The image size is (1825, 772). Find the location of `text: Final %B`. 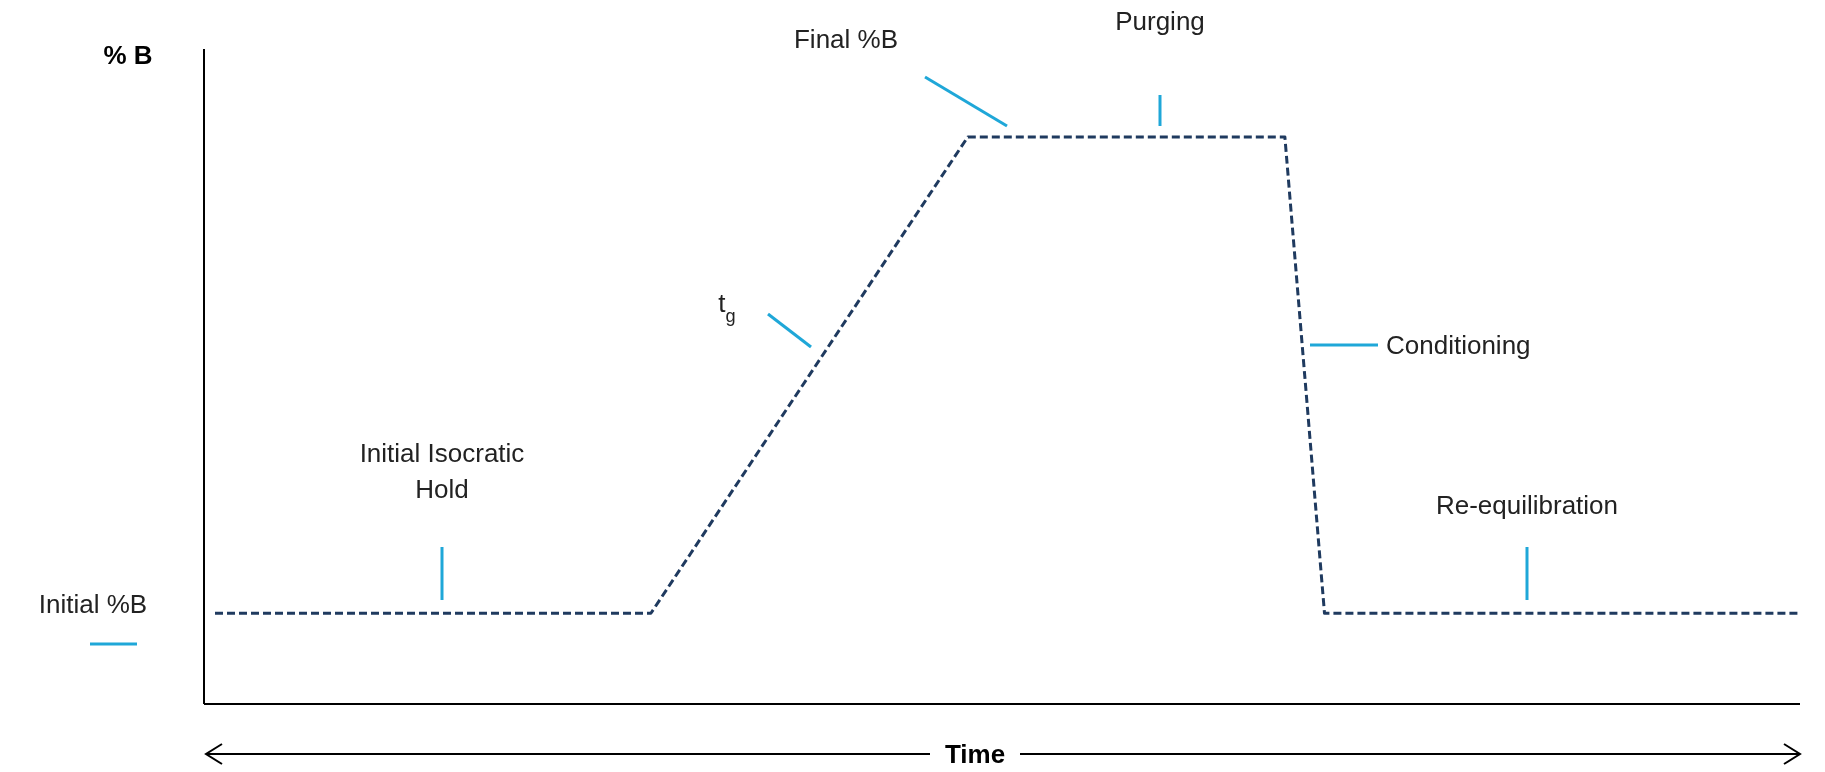

text: Final %B is located at coordinates (846, 39).